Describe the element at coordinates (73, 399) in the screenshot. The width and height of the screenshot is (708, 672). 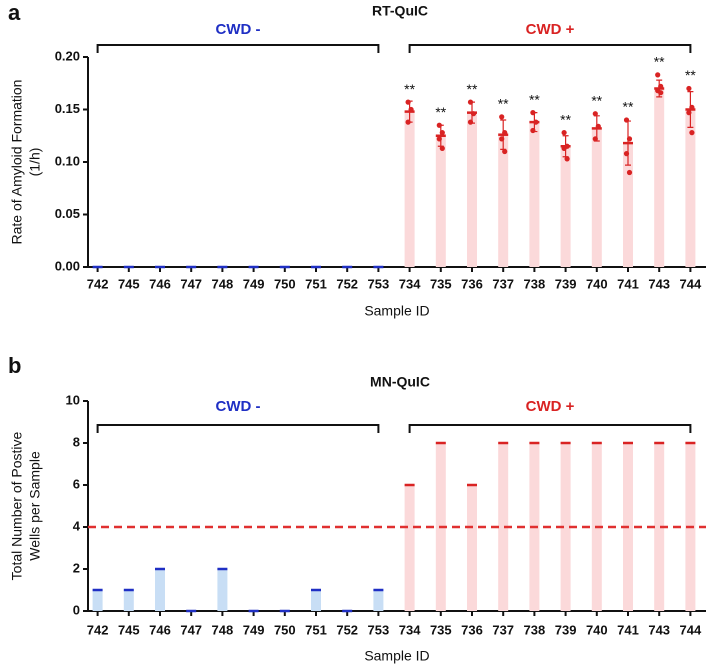
I see `y-tick-label: 10` at that location.